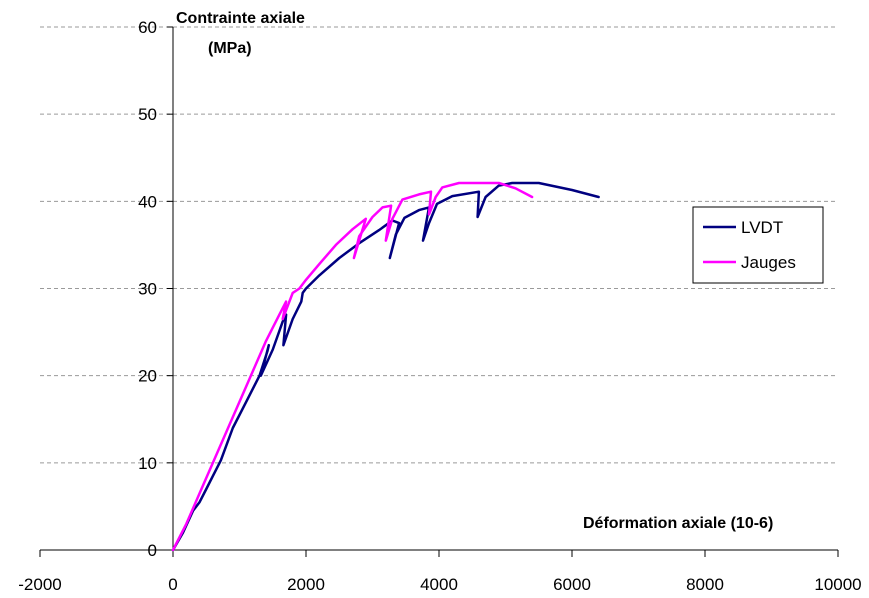 This screenshot has width=869, height=598. Describe the element at coordinates (768, 262) in the screenshot. I see `legend-label-jauges: Jauges` at that location.